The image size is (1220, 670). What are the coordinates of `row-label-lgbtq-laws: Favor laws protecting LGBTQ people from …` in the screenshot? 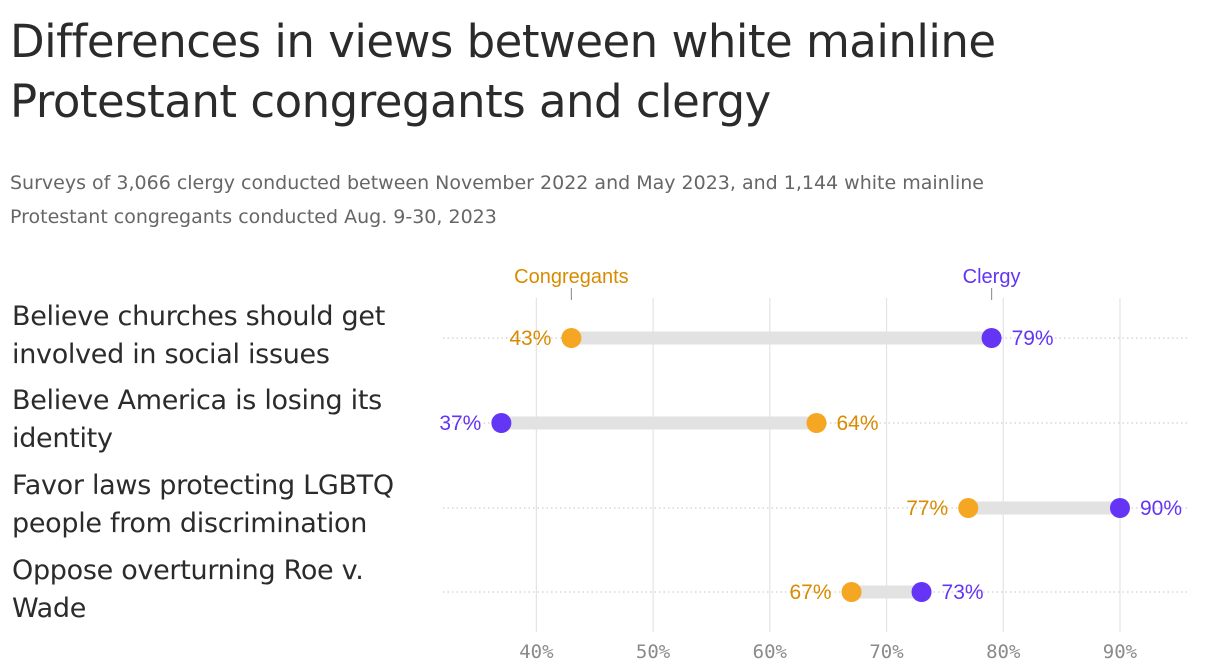 It's located at (224, 505).